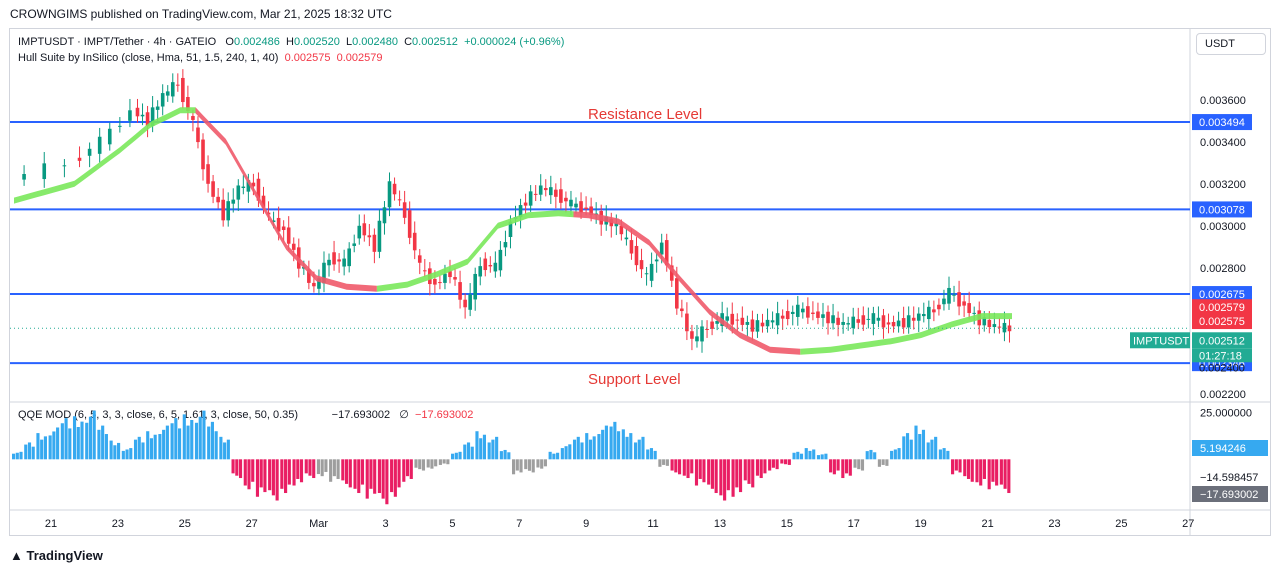 Image resolution: width=1281 pixels, height=573 pixels. What do you see at coordinates (519, 524) in the screenshot?
I see `x-tick-label: 7` at bounding box center [519, 524].